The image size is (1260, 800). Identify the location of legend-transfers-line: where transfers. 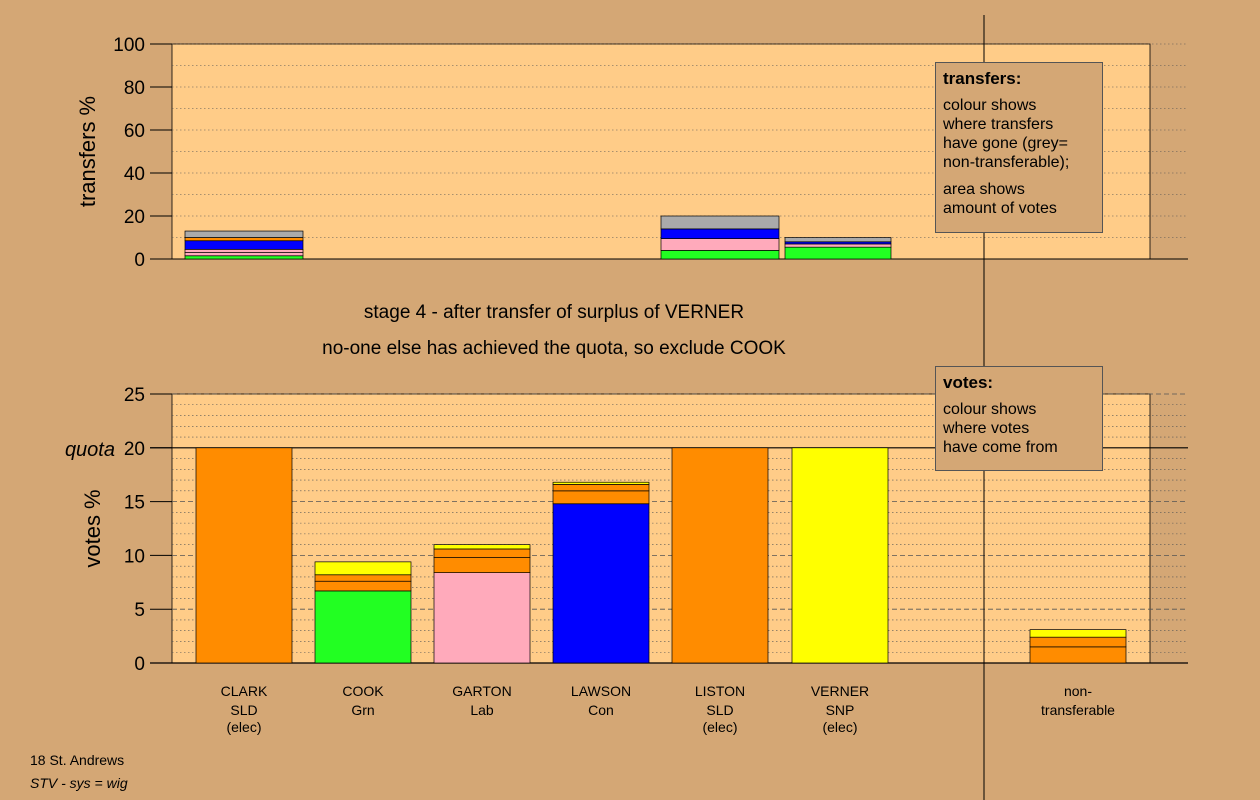
(998, 124).